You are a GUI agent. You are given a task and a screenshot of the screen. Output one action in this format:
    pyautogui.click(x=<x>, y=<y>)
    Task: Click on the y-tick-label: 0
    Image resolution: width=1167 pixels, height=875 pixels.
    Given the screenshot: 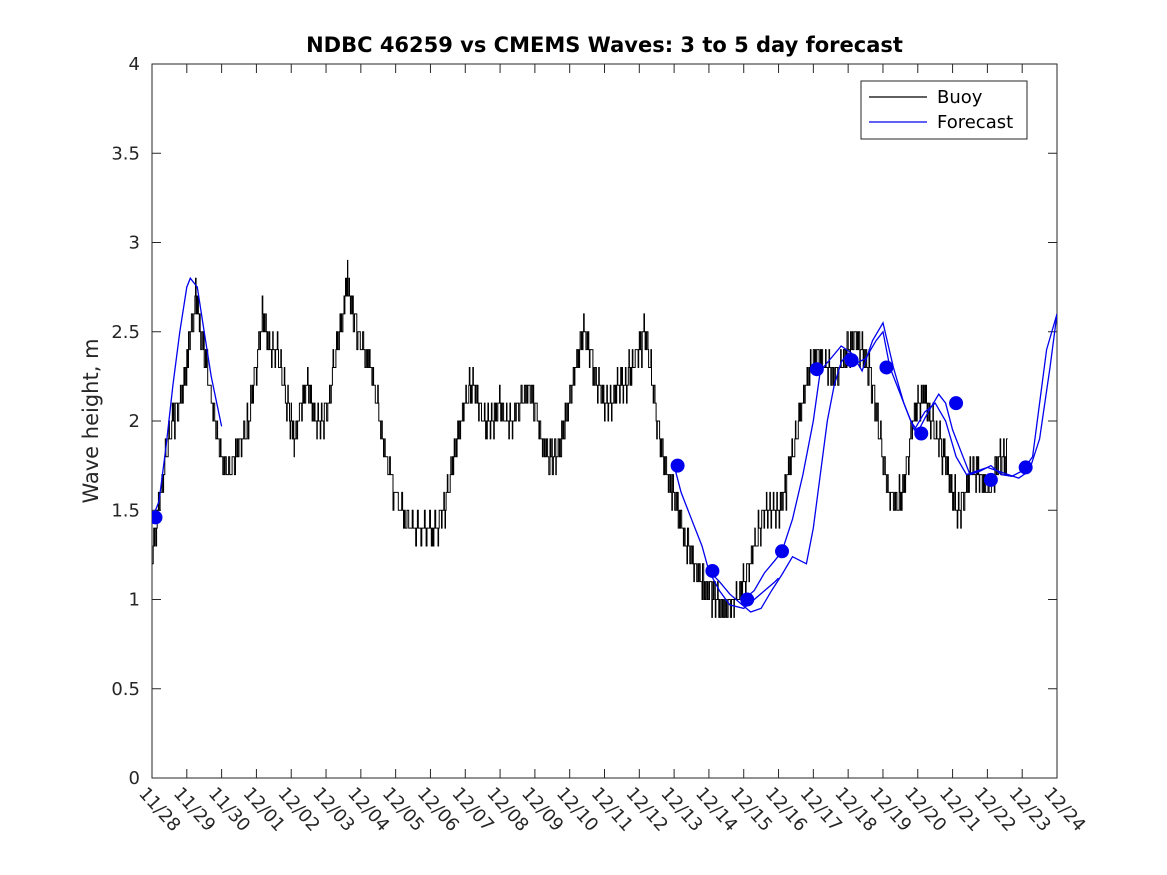 What is the action you would take?
    pyautogui.click(x=134, y=778)
    